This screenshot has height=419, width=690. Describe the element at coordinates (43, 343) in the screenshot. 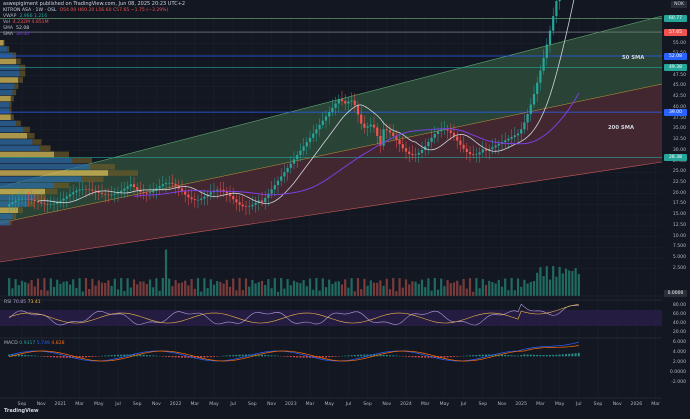

I see `macd-line-value: 5.749` at that location.